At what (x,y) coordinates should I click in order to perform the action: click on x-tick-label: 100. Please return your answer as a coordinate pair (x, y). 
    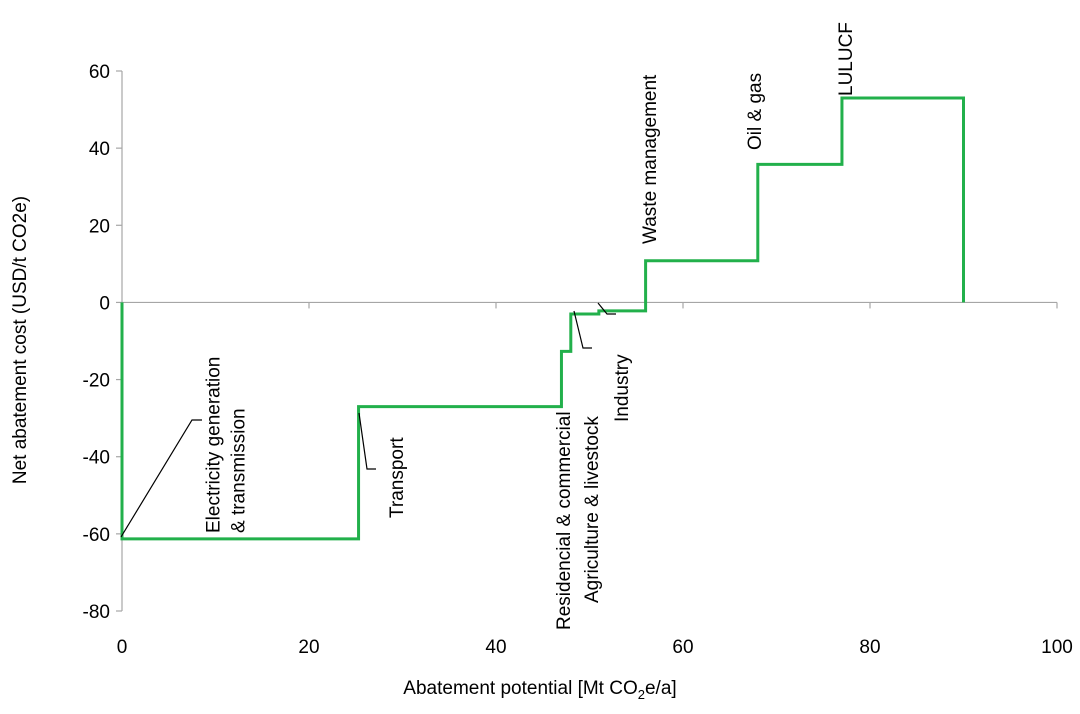
    Looking at the image, I should click on (1057, 647).